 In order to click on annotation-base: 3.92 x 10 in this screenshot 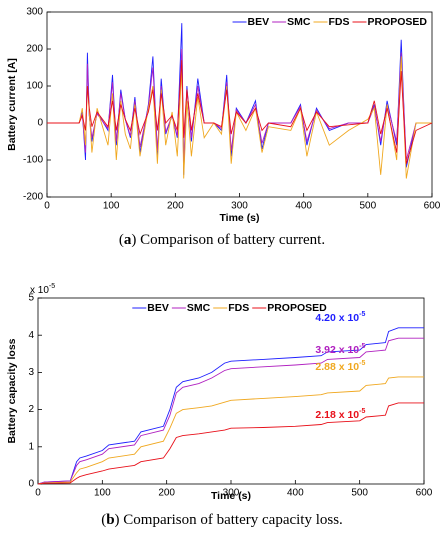, I will do `click(337, 350)`.